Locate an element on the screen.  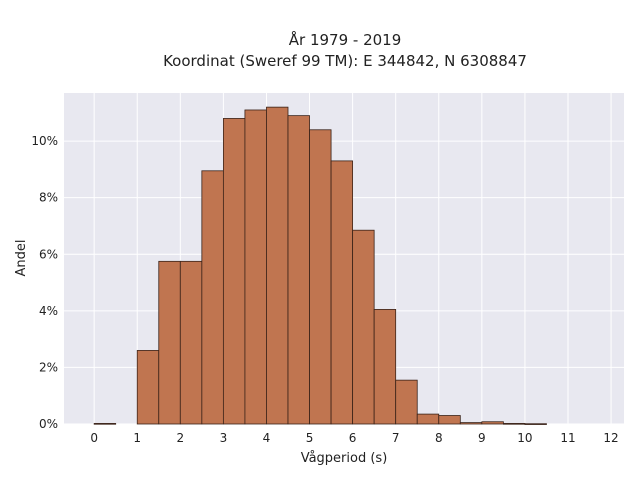
y-tick-label: 2% is located at coordinates (48, 367).